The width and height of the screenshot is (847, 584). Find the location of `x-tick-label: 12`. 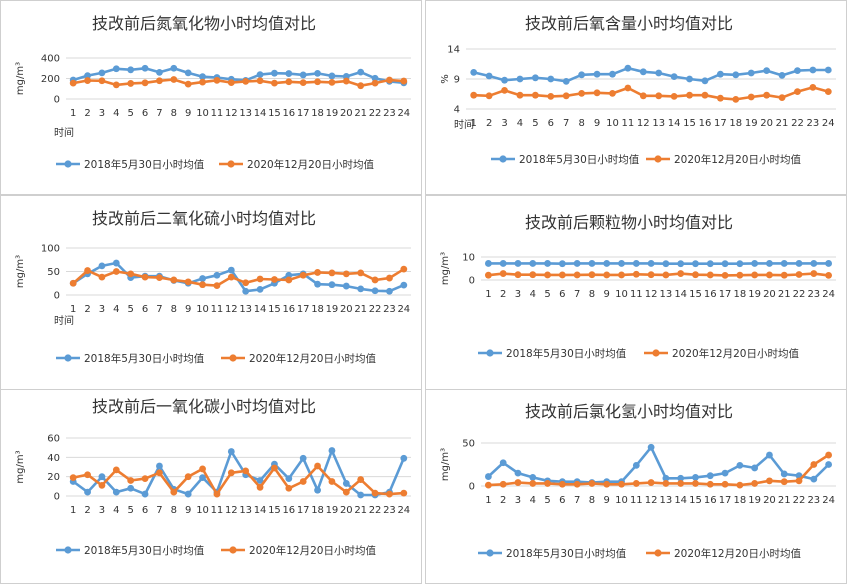

x-tick-label: 12 is located at coordinates (231, 113).